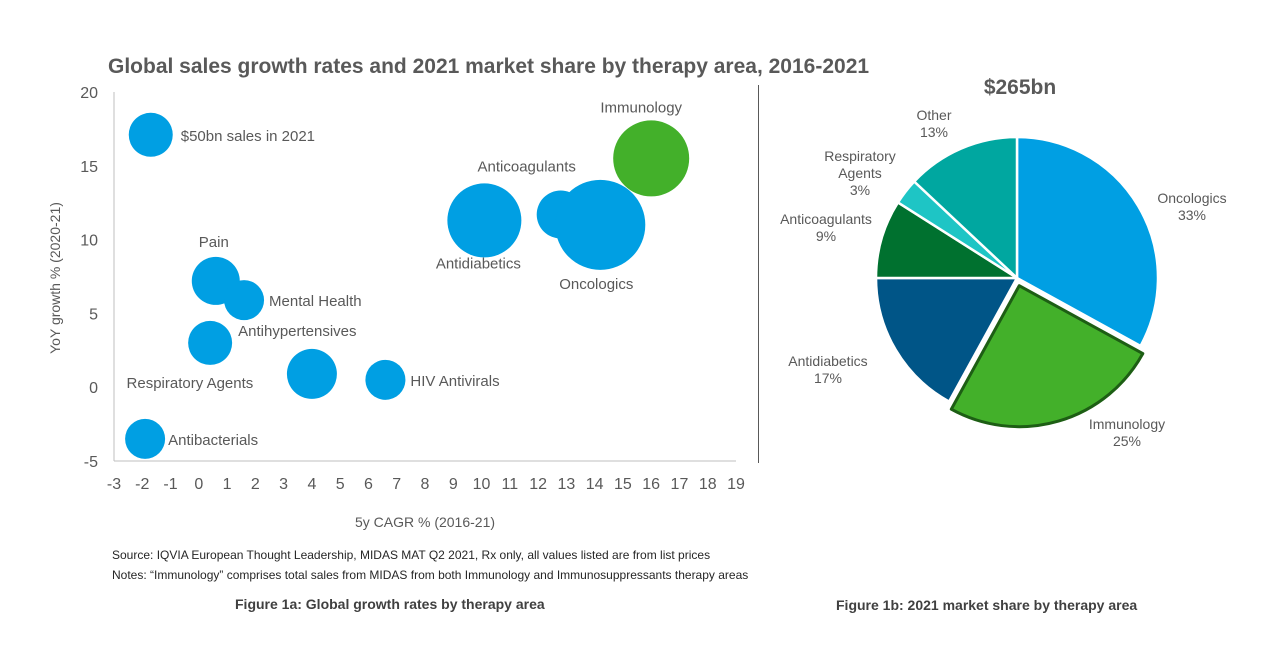  I want to click on x-tick-label: 9, so click(453, 484).